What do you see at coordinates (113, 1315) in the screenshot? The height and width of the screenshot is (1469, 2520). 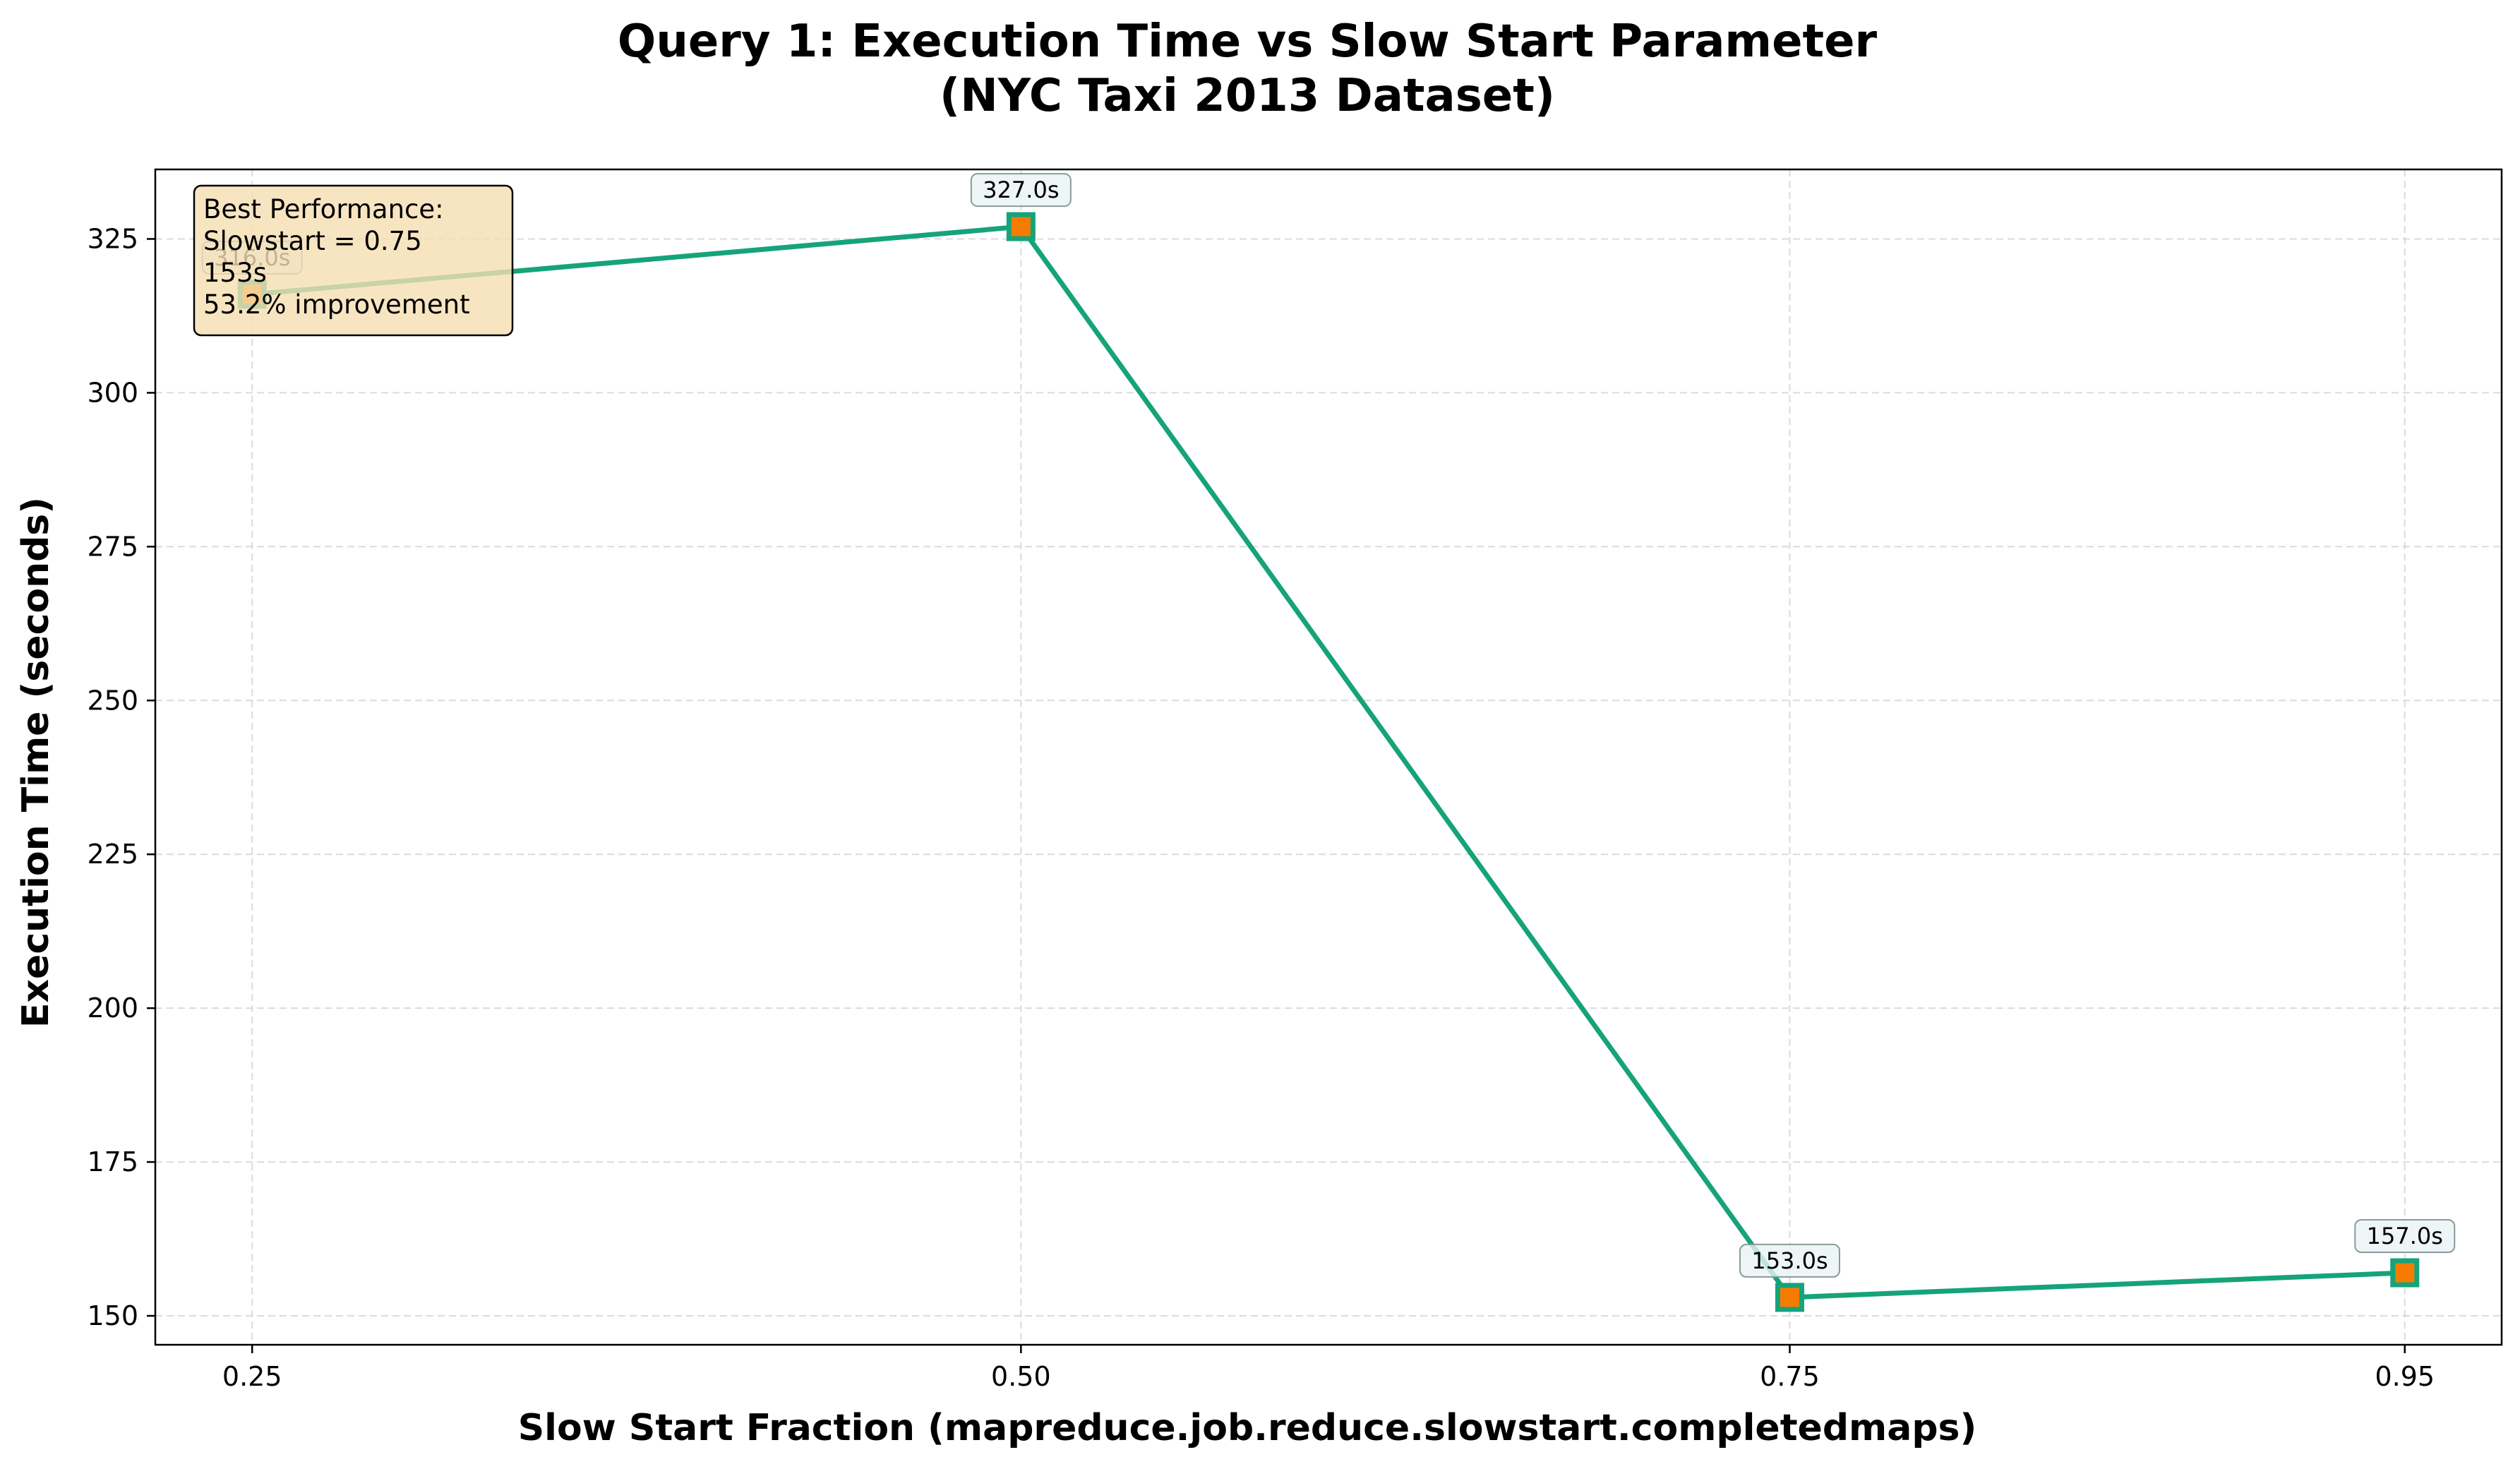 I see `y-tick-label: 150` at bounding box center [113, 1315].